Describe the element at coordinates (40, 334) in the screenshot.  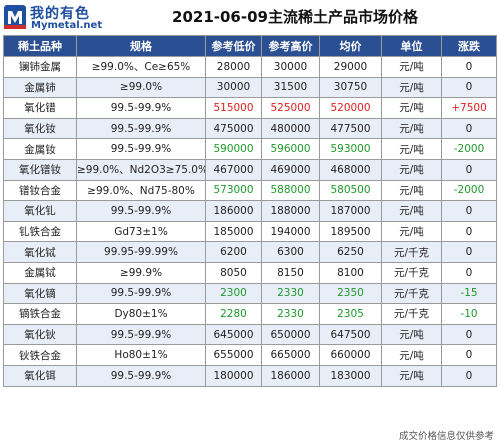
I see `cell-variety: 氧化钬` at that location.